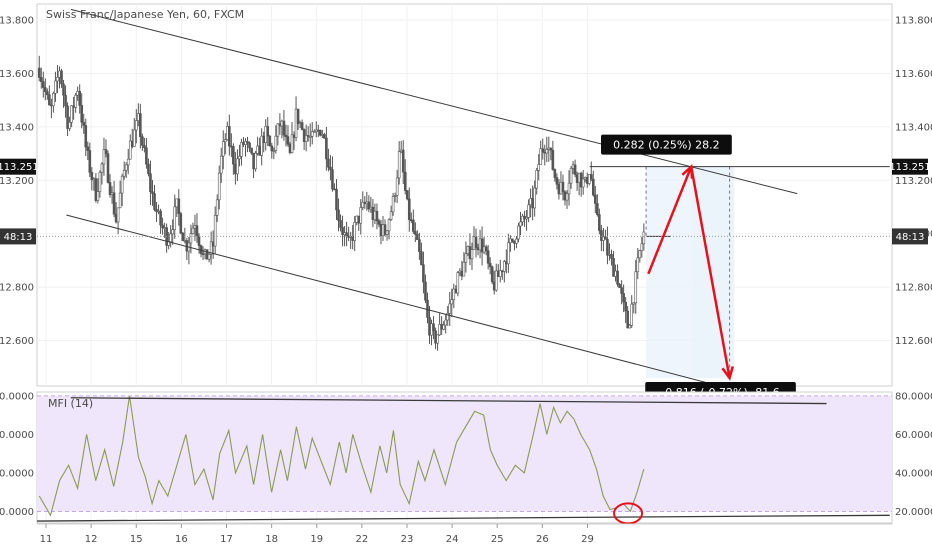 The height and width of the screenshot is (550, 932). Describe the element at coordinates (913, 512) in the screenshot. I see `mfi-y-tick-right: 20.0000` at that location.